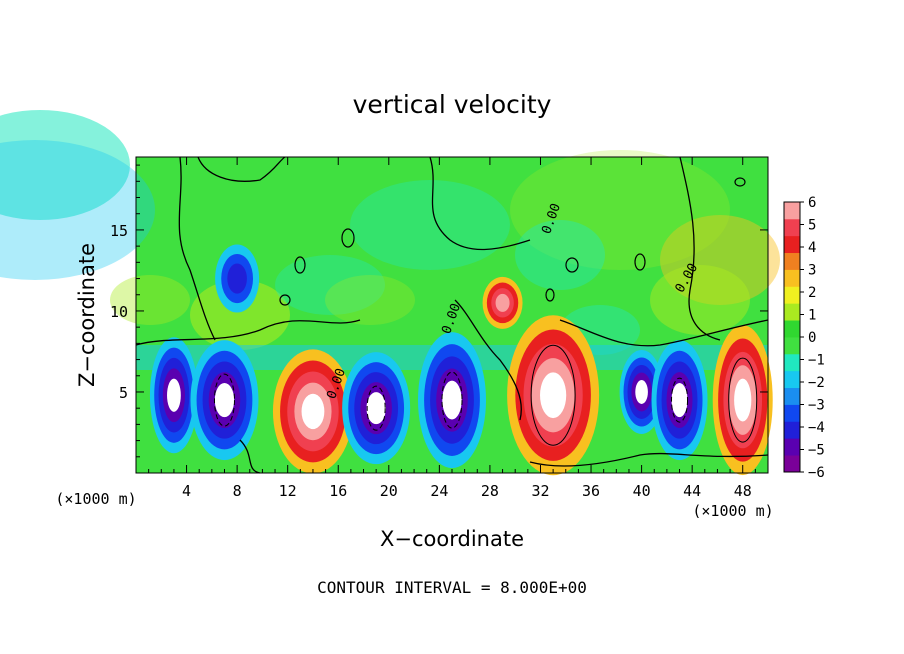  What do you see at coordinates (389, 491) in the screenshot?
I see `x-tick-label: 20` at bounding box center [389, 491].